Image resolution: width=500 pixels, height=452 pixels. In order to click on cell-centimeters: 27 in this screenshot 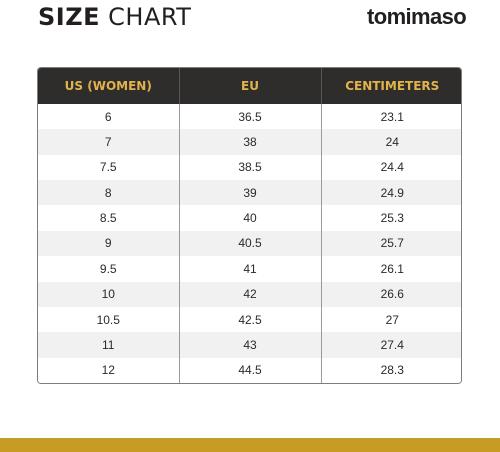, I will do `click(391, 319)`.